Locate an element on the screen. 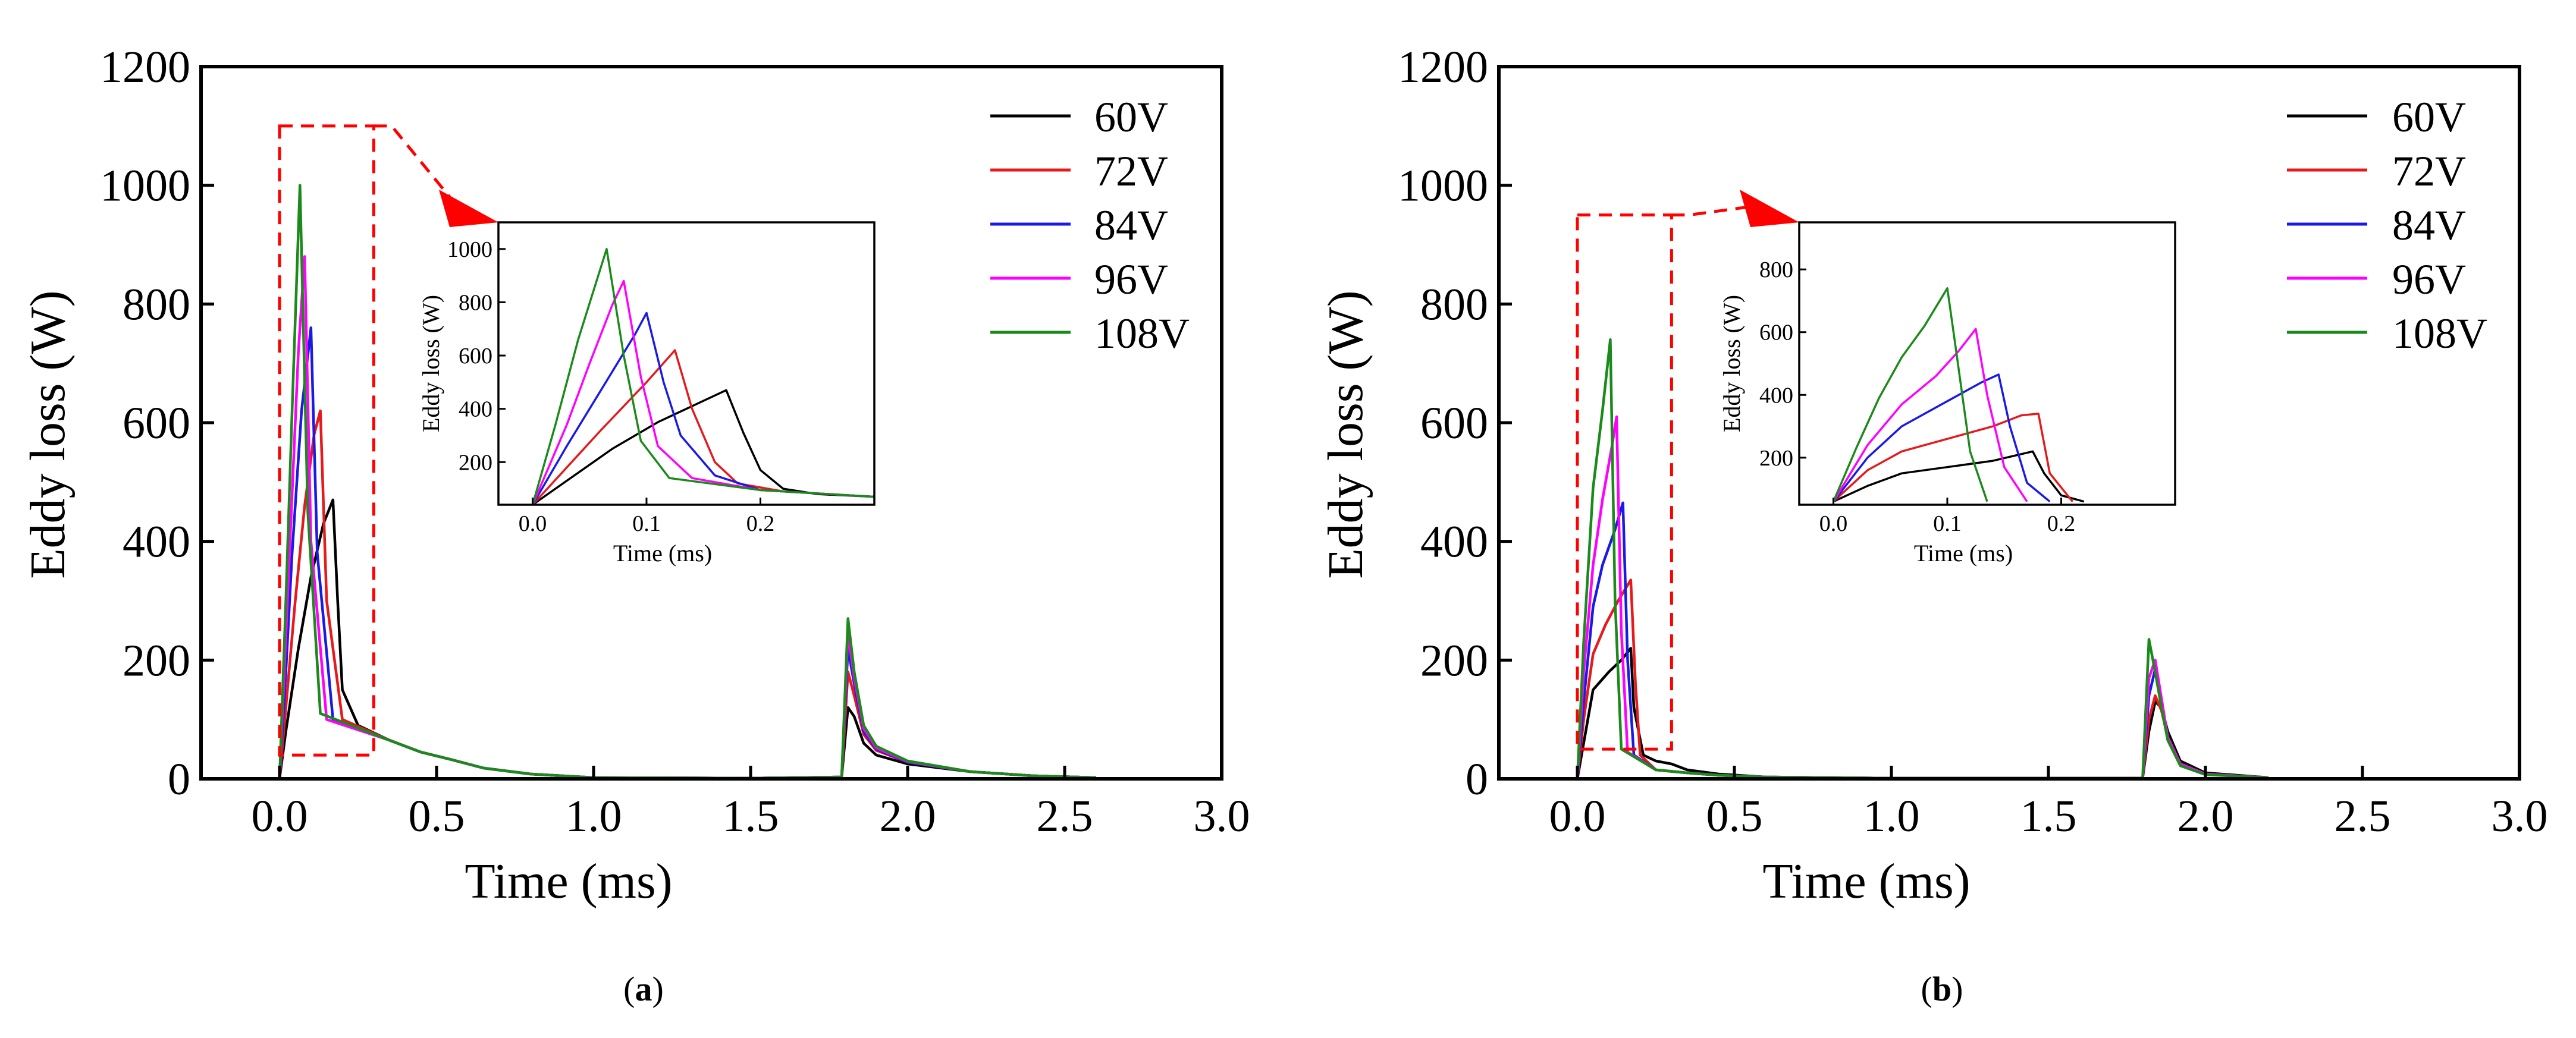  series-line-108V is located at coordinates (1922, 559).